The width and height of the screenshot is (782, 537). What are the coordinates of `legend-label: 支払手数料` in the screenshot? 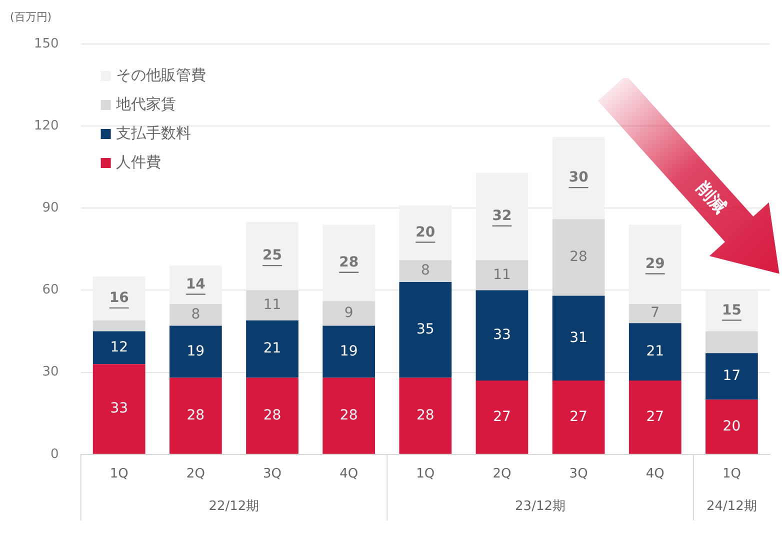 It's located at (153, 133).